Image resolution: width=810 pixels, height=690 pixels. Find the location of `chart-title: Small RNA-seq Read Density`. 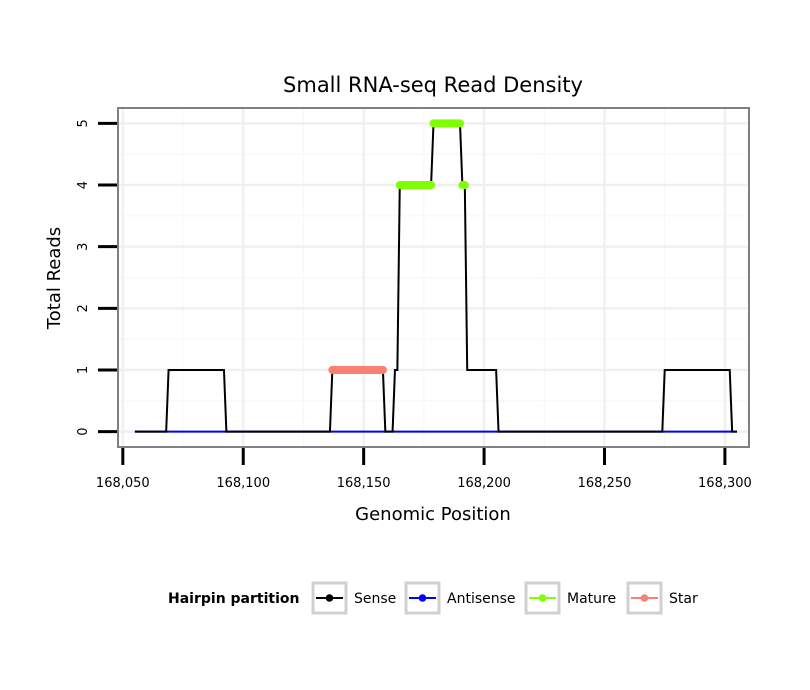

chart-title: Small RNA-seq Read Density is located at coordinates (433, 85).